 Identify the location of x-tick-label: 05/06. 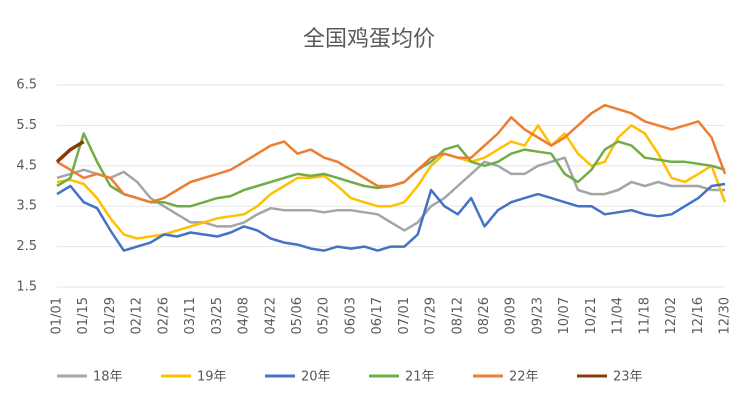
(297, 315).